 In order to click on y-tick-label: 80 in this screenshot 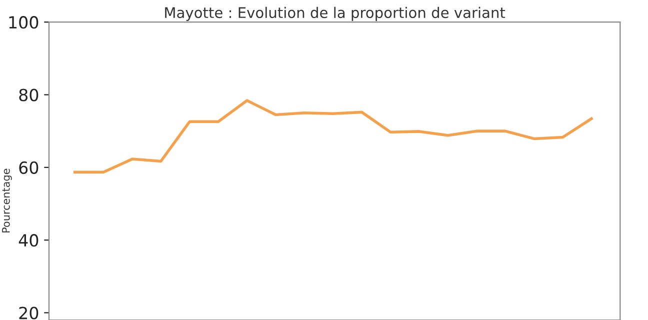, I will do `click(28, 95)`.